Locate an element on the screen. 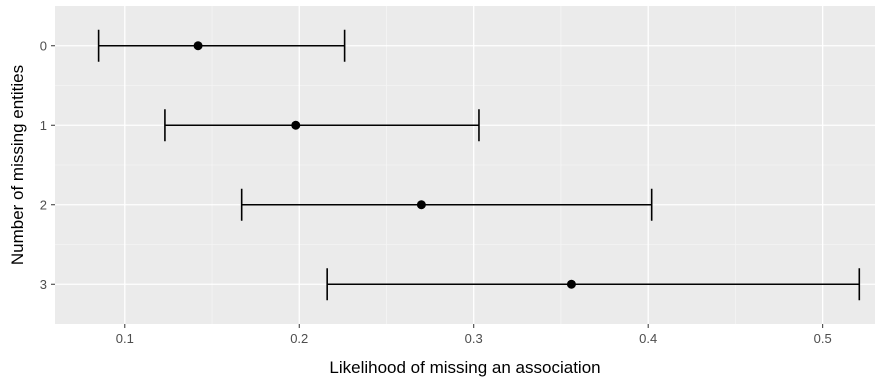 The image size is (880, 379). y-tick-label: 1 is located at coordinates (43, 125).